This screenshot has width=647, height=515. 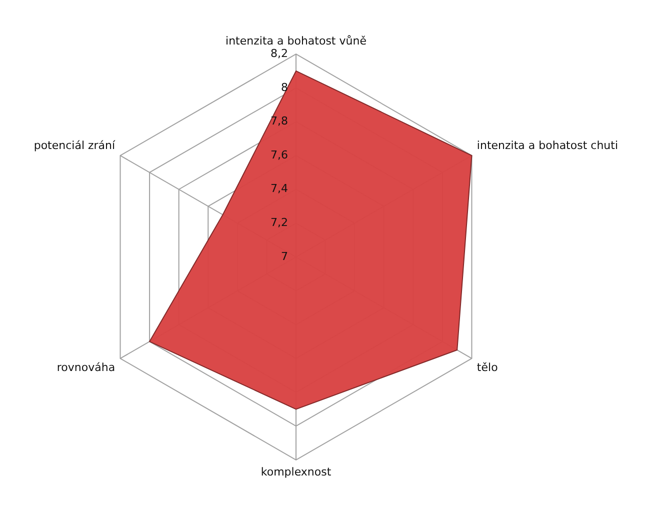 I want to click on spoke-label: komplexnost, so click(x=296, y=471).